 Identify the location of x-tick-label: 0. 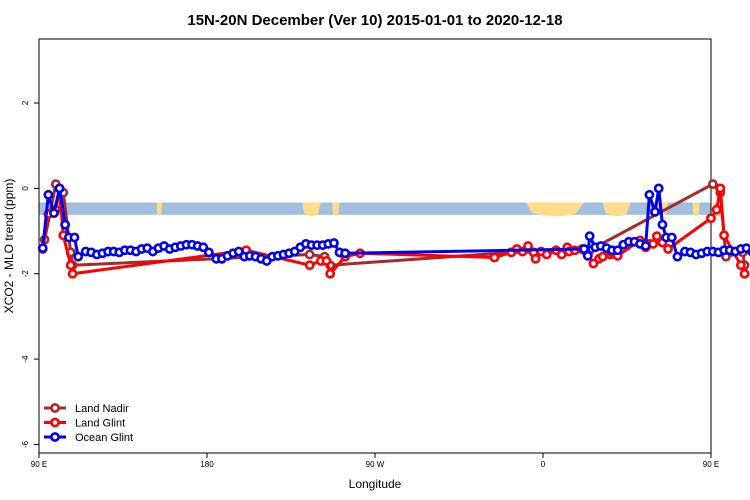
(543, 464).